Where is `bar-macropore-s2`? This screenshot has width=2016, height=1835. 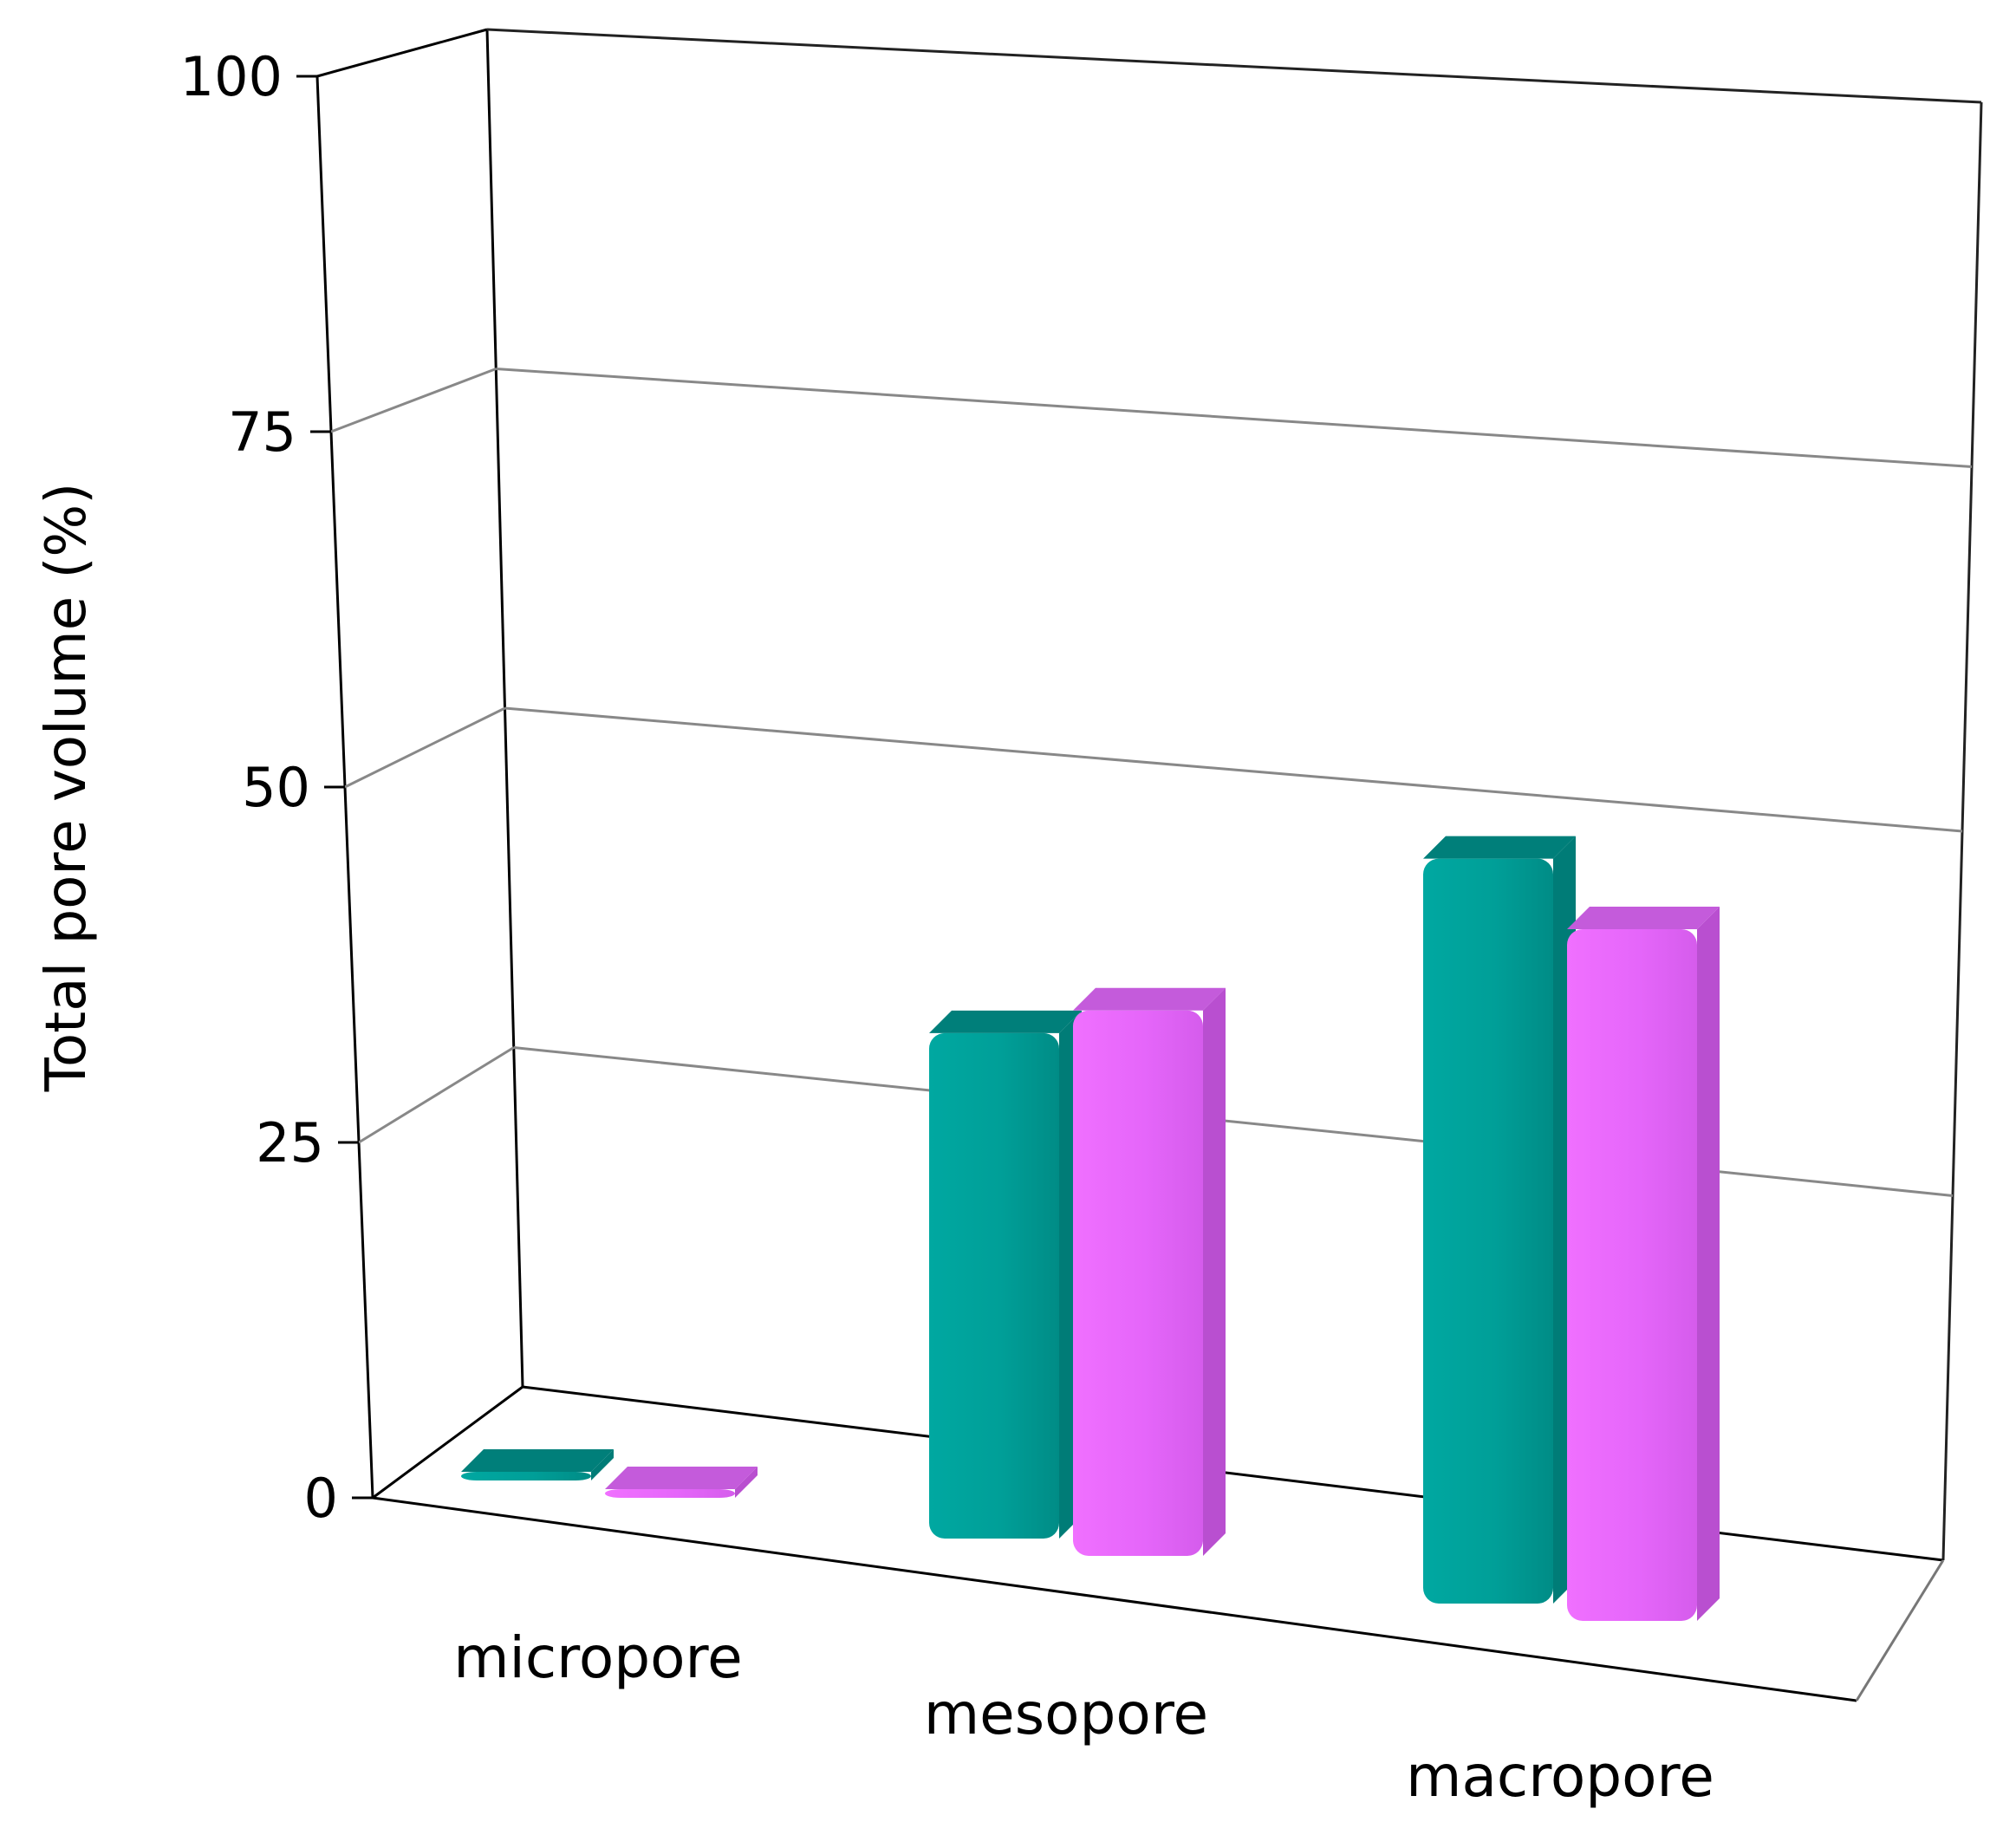 bar-macropore-s2 is located at coordinates (1643, 1263).